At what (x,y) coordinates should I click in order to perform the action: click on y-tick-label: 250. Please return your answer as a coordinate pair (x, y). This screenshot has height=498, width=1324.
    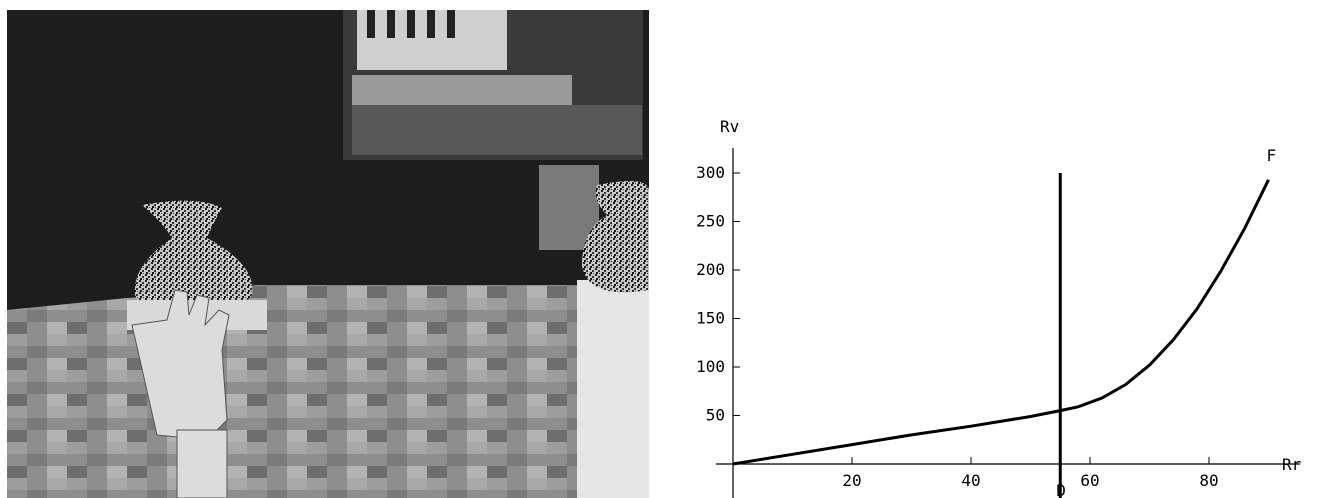
    Looking at the image, I should click on (710, 221).